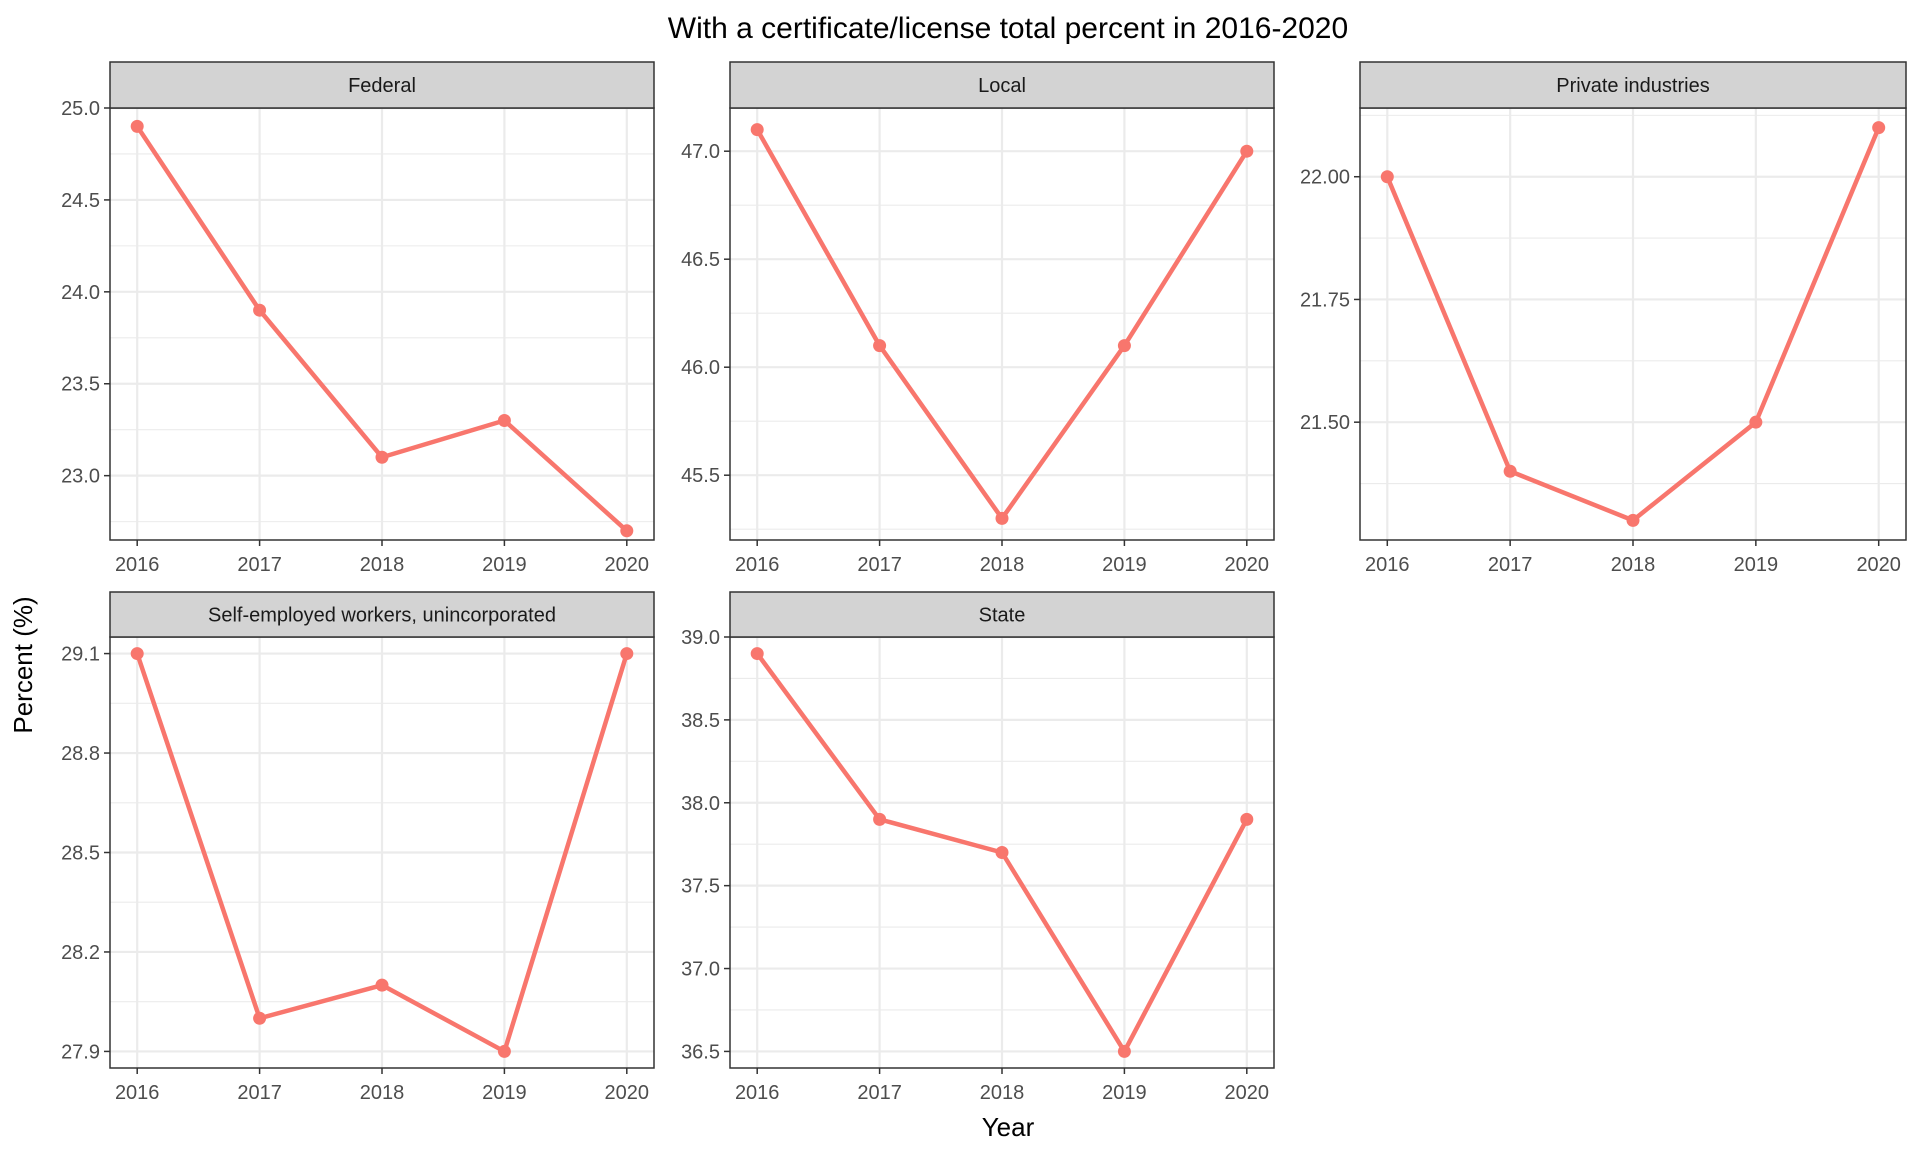  Describe the element at coordinates (1325, 178) in the screenshot. I see `y-tick-label: 22.00` at that location.